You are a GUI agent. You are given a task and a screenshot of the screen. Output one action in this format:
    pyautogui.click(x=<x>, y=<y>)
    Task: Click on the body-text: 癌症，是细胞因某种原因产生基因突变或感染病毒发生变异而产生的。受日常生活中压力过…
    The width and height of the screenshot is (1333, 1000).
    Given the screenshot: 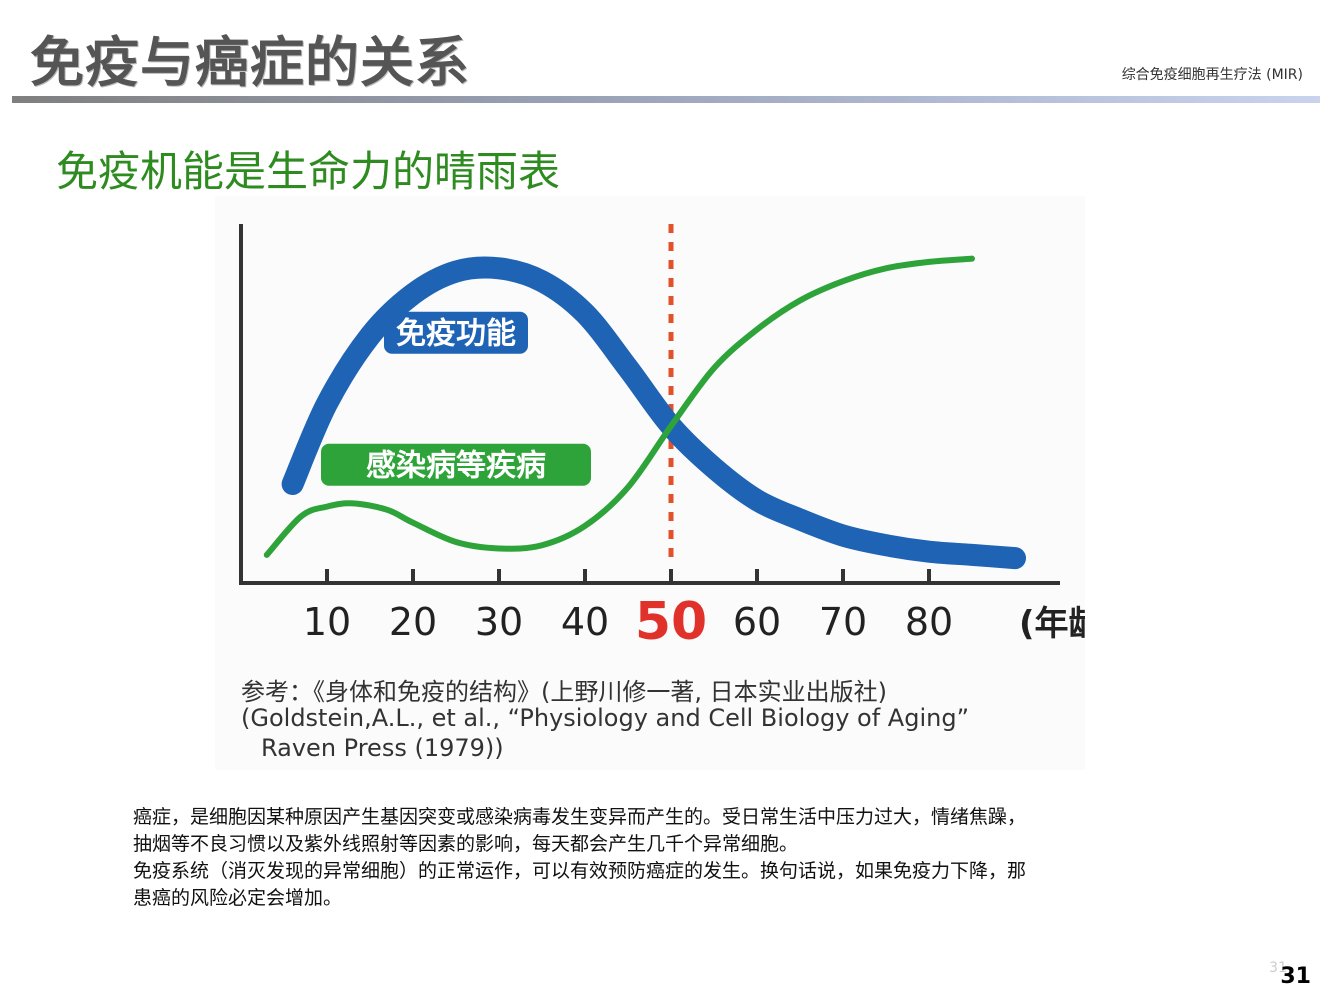 What is the action you would take?
    pyautogui.click(x=673, y=858)
    